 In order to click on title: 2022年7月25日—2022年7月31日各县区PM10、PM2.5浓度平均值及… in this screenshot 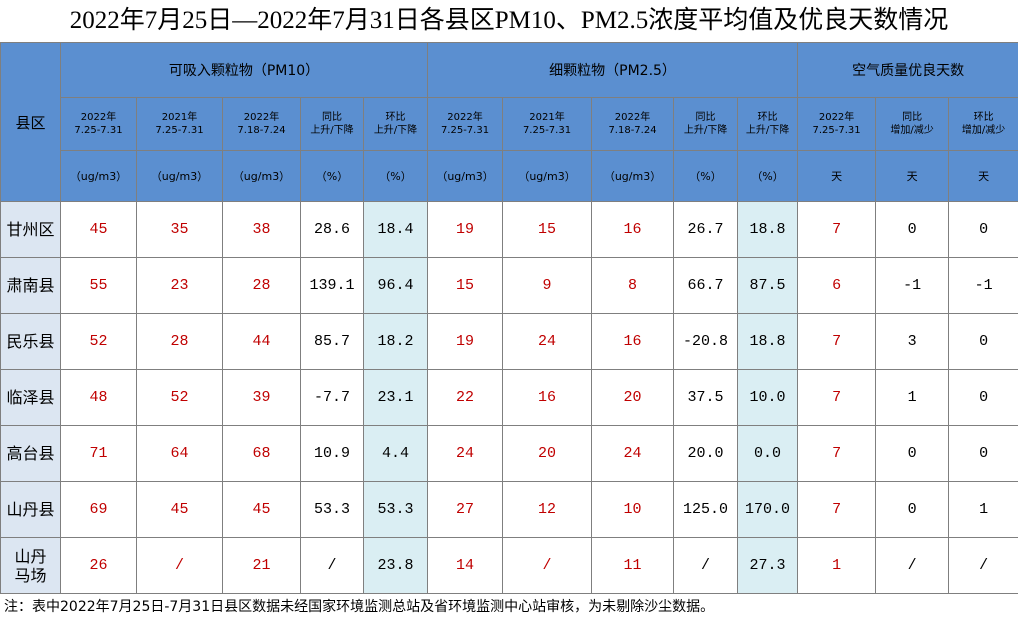, I will do `click(509, 20)`.